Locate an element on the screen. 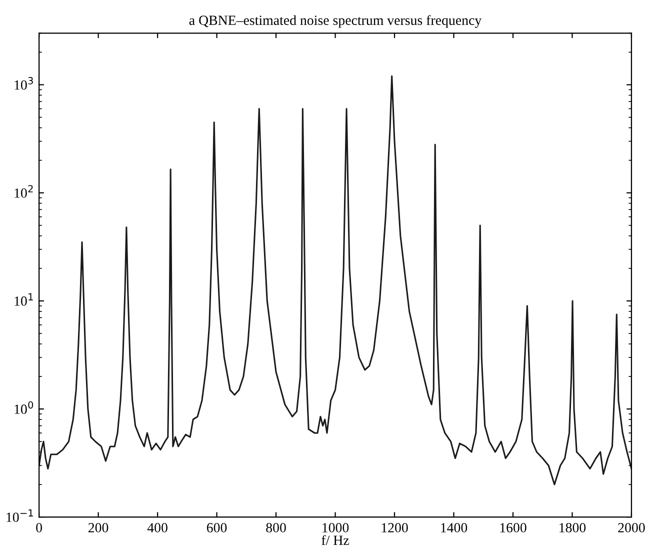 The width and height of the screenshot is (651, 553). y-tick-label: 10$^{0}$ is located at coordinates (24, 407).